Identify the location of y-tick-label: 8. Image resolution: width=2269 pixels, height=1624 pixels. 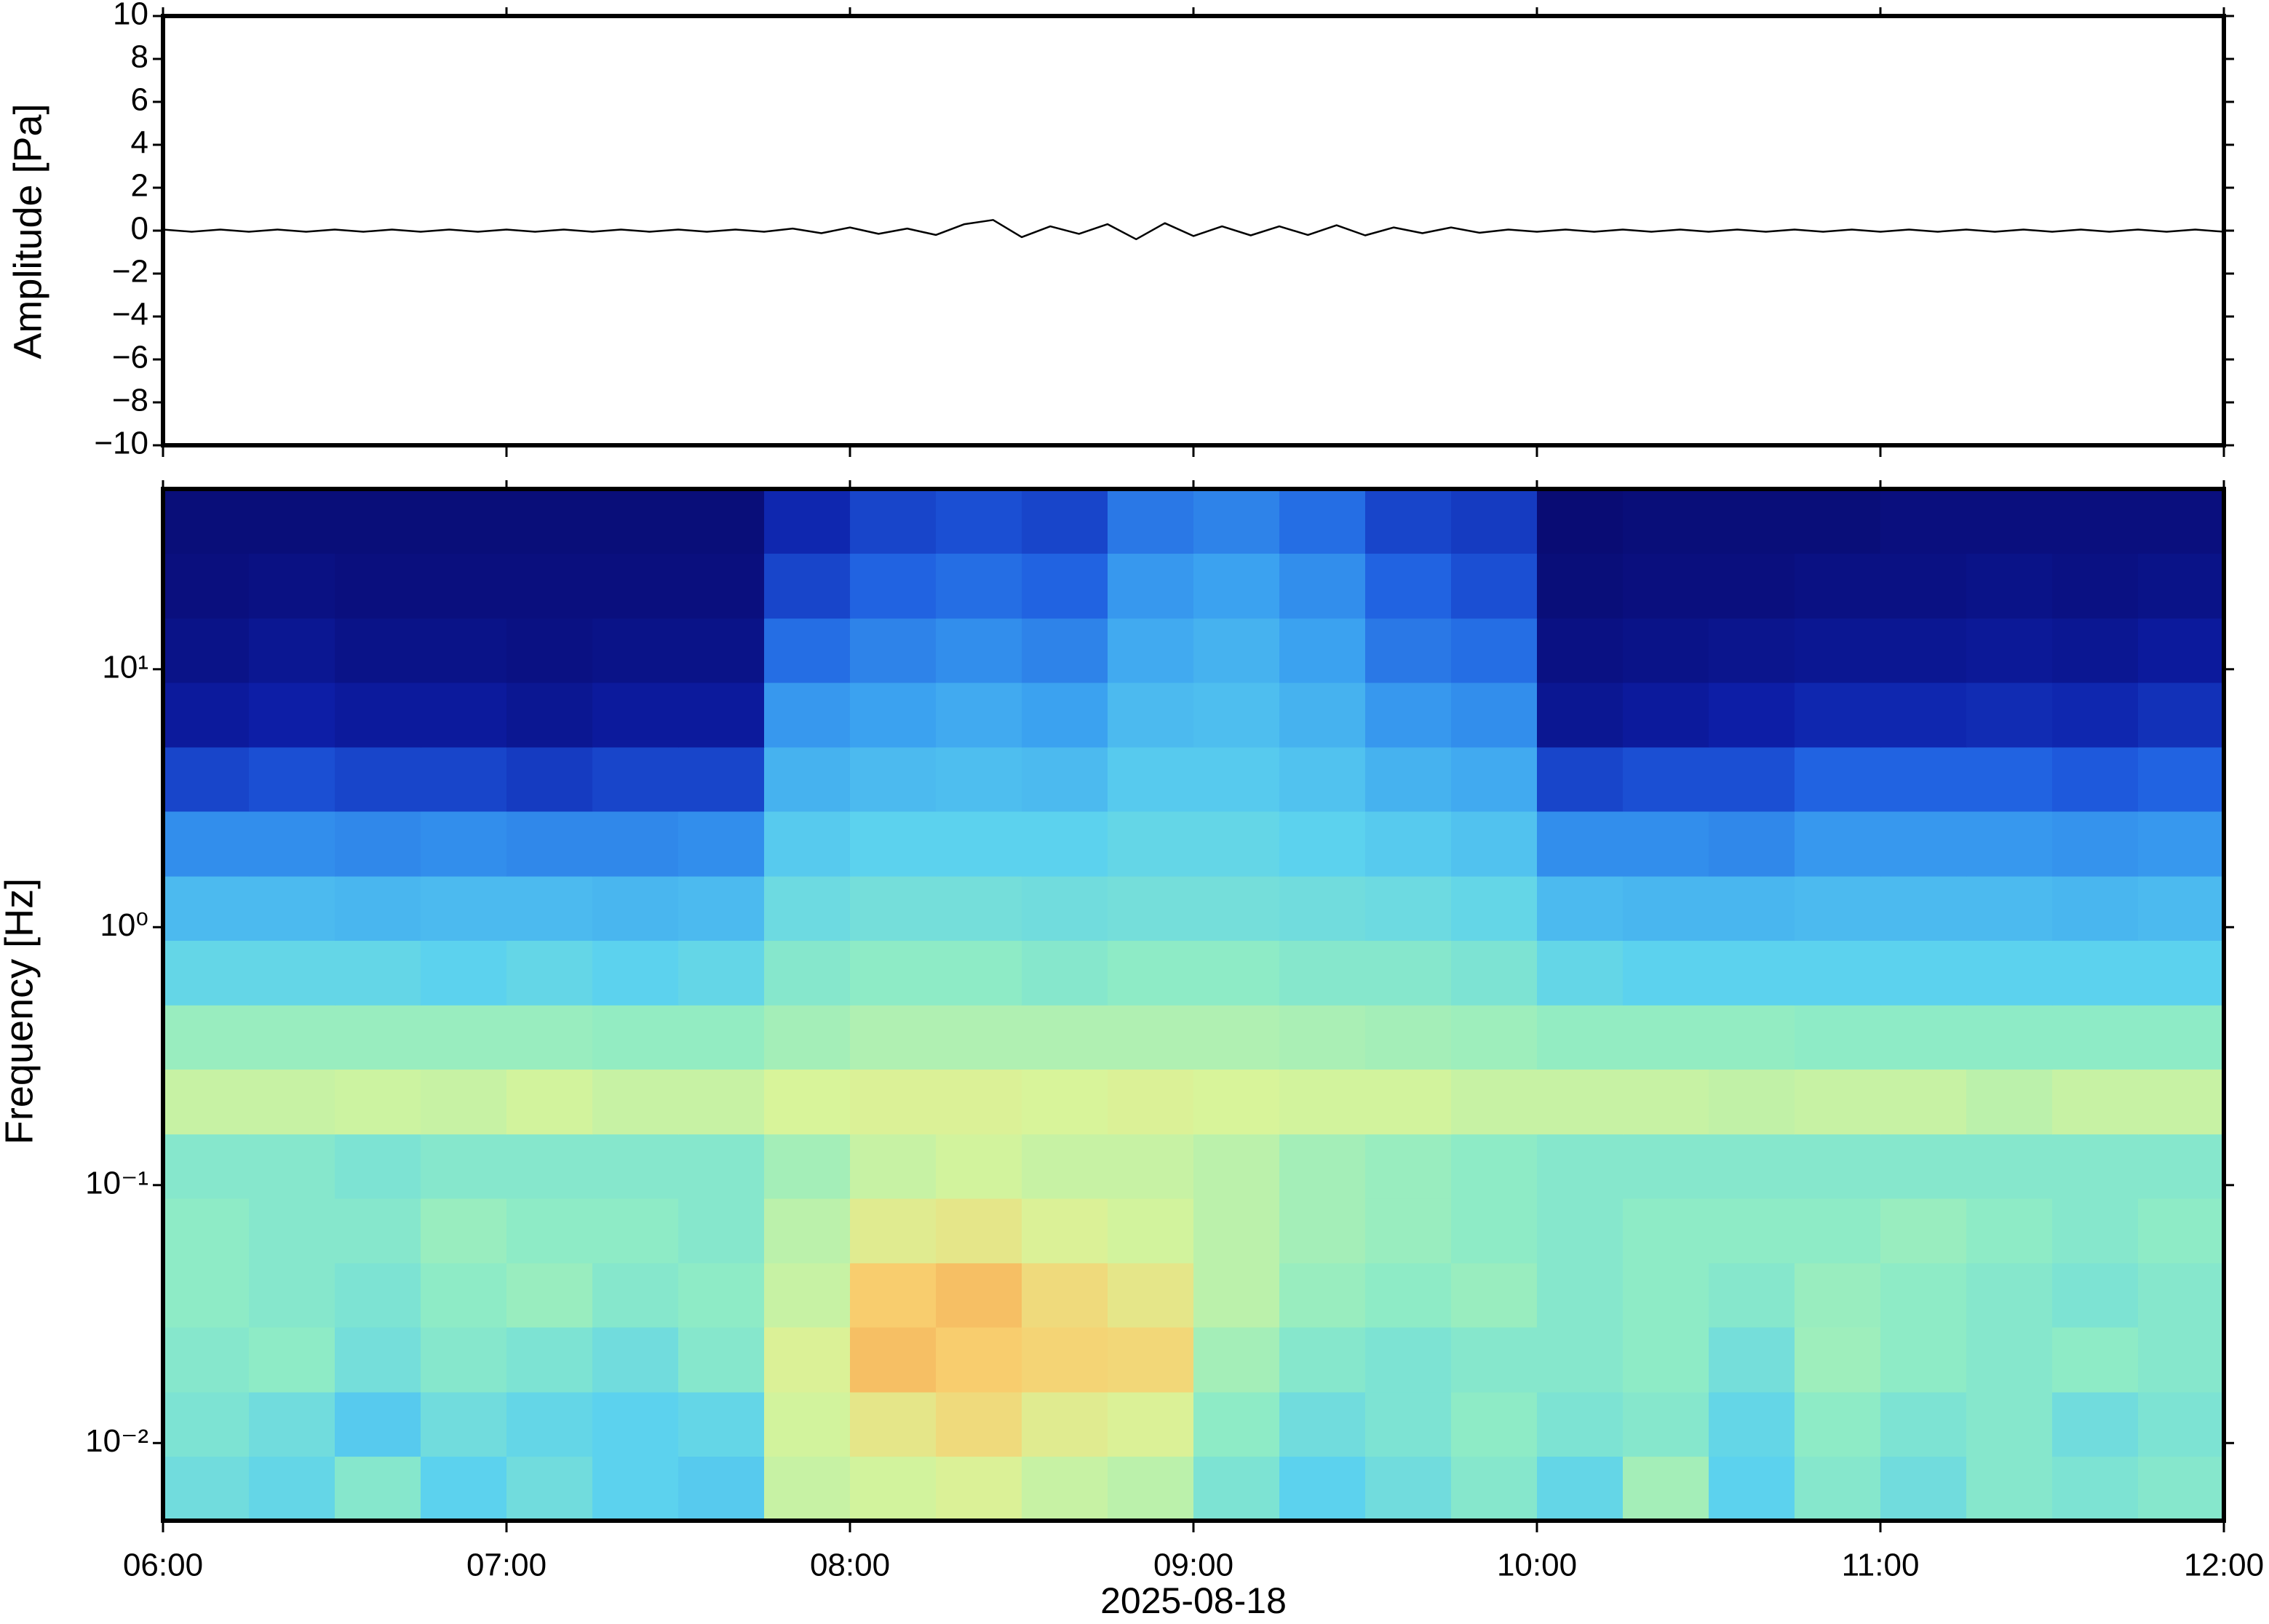
(139, 57).